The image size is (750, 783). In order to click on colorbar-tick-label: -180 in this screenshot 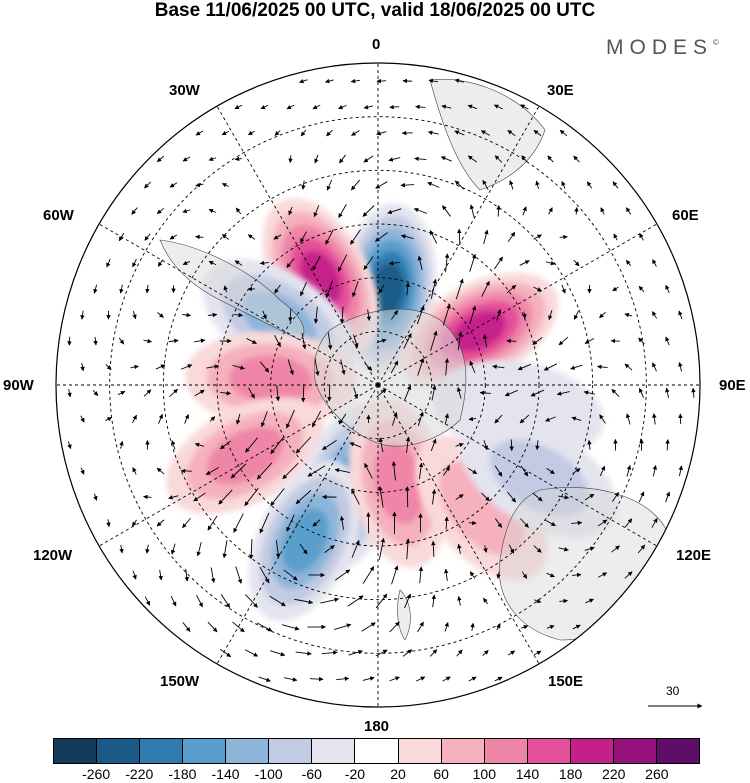, I will do `click(182, 774)`.